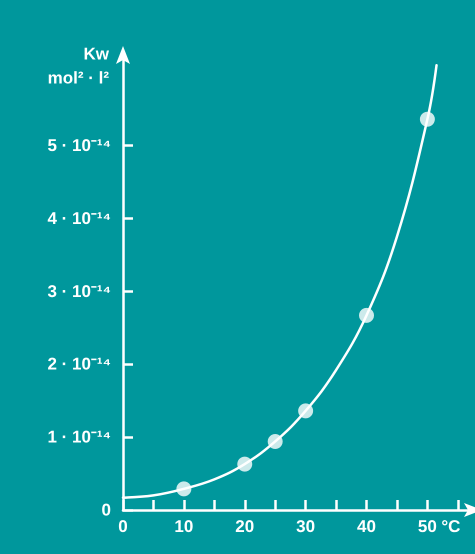 Image resolution: width=475 pixels, height=554 pixels. I want to click on x-tick-label: 10, so click(184, 526).